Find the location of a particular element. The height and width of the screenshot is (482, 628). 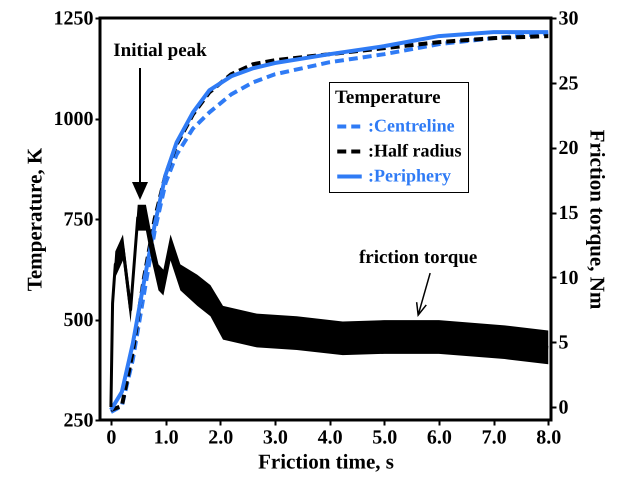

y2-tick-label: 30 is located at coordinates (568, 19).